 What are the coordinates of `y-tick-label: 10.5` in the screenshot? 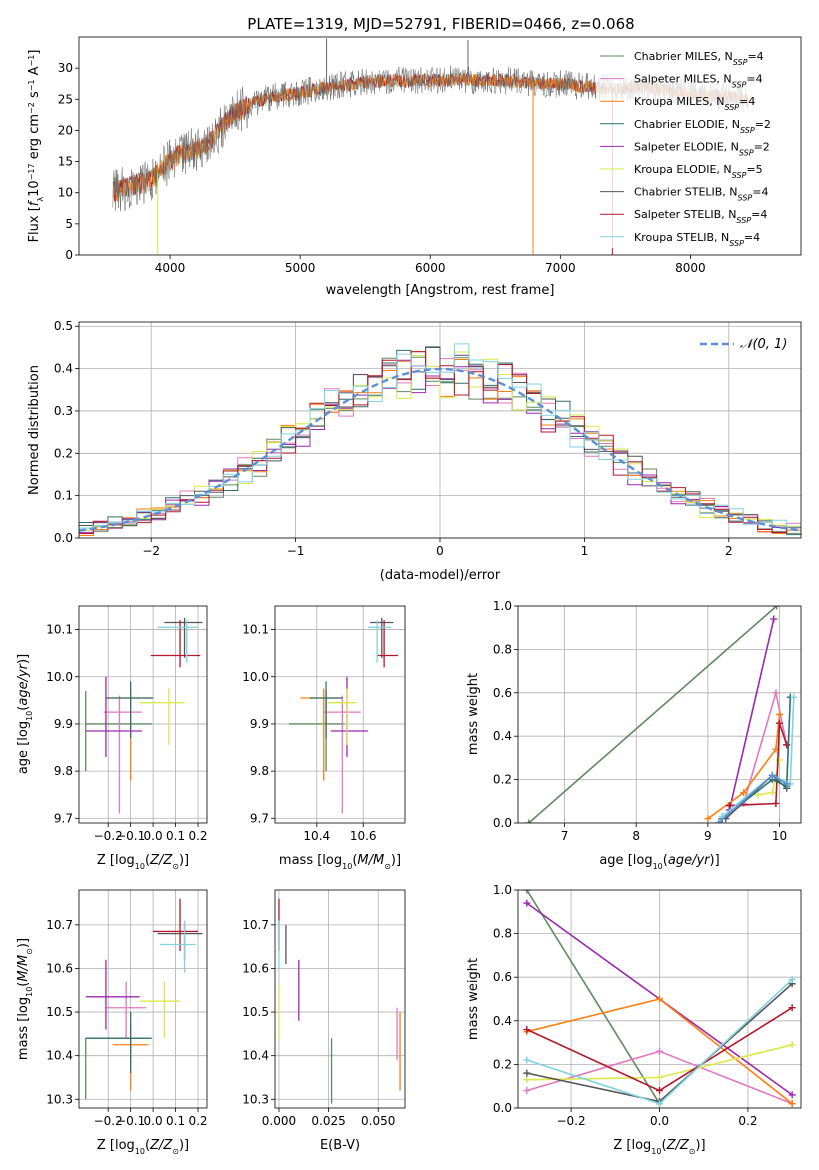 It's located at (59, 1012).